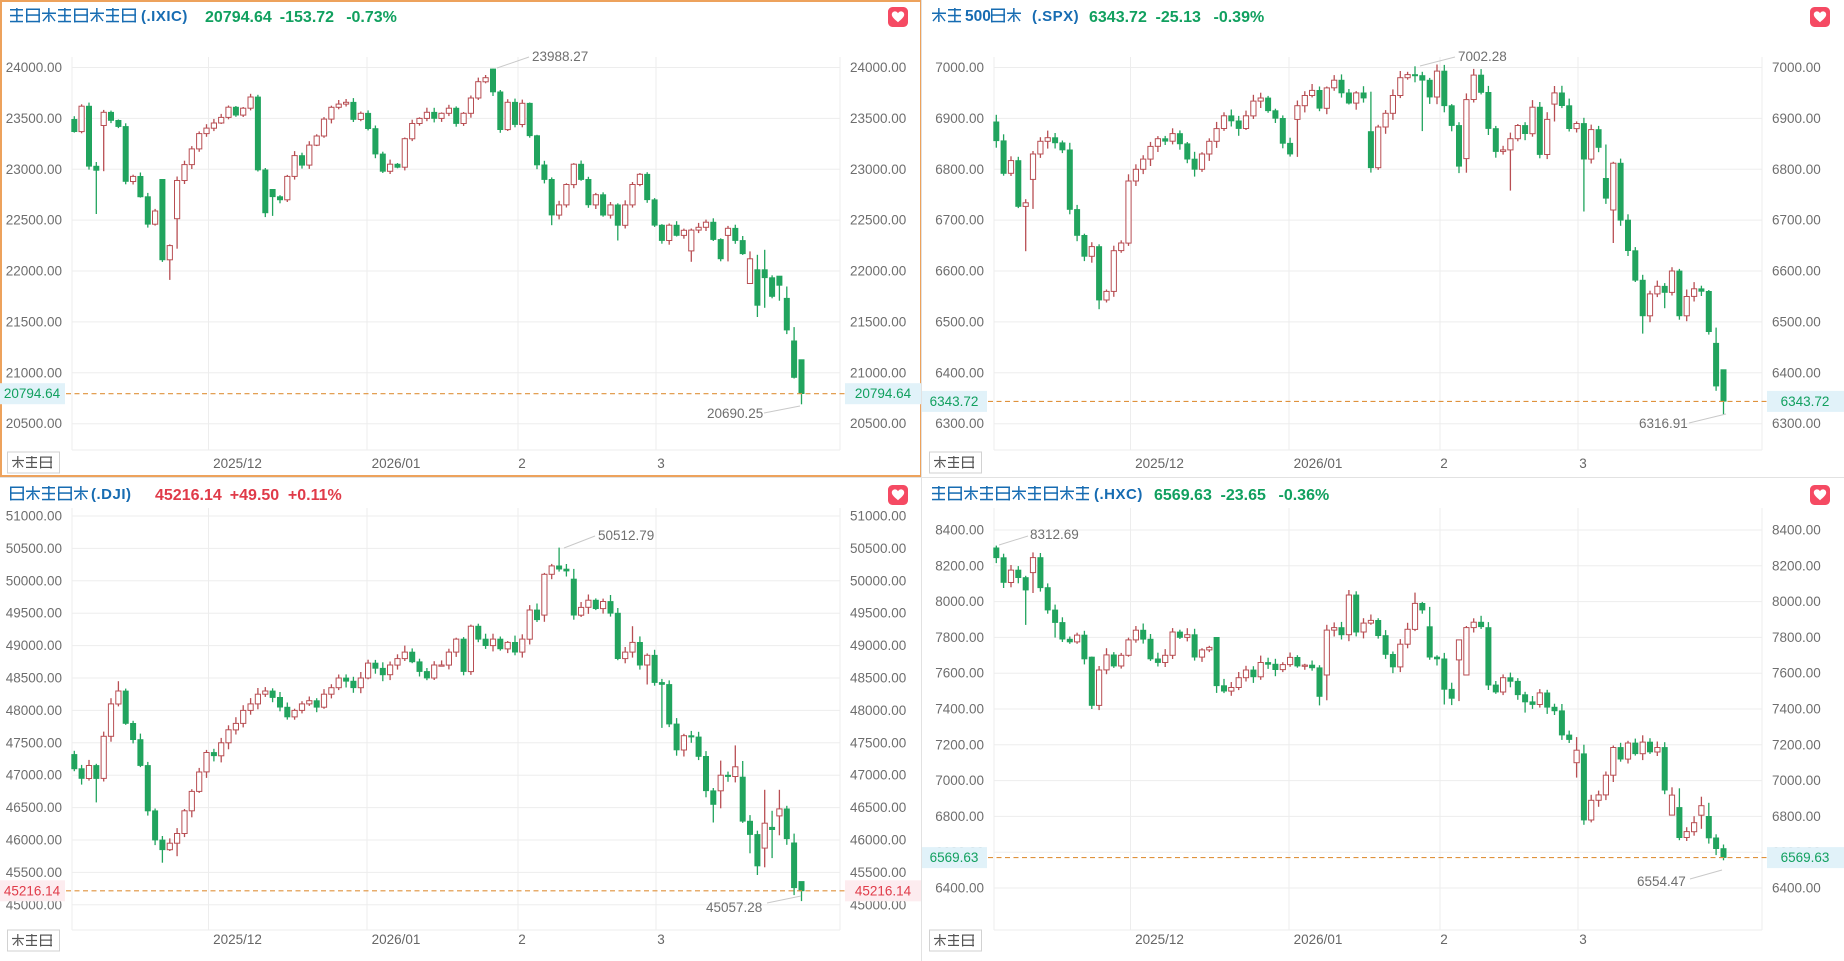  What do you see at coordinates (1661, 881) in the screenshot?
I see `svg-text: 6554.47` at bounding box center [1661, 881].